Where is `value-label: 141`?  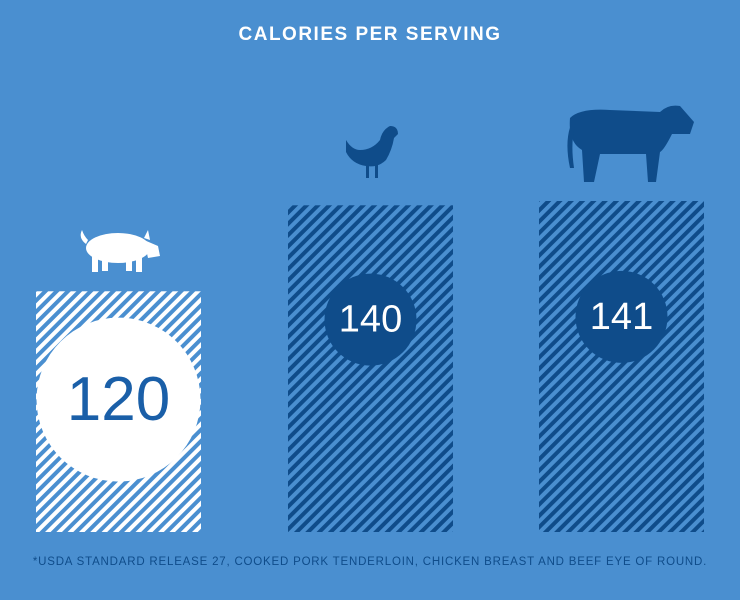 value-label: 141 is located at coordinates (621, 317).